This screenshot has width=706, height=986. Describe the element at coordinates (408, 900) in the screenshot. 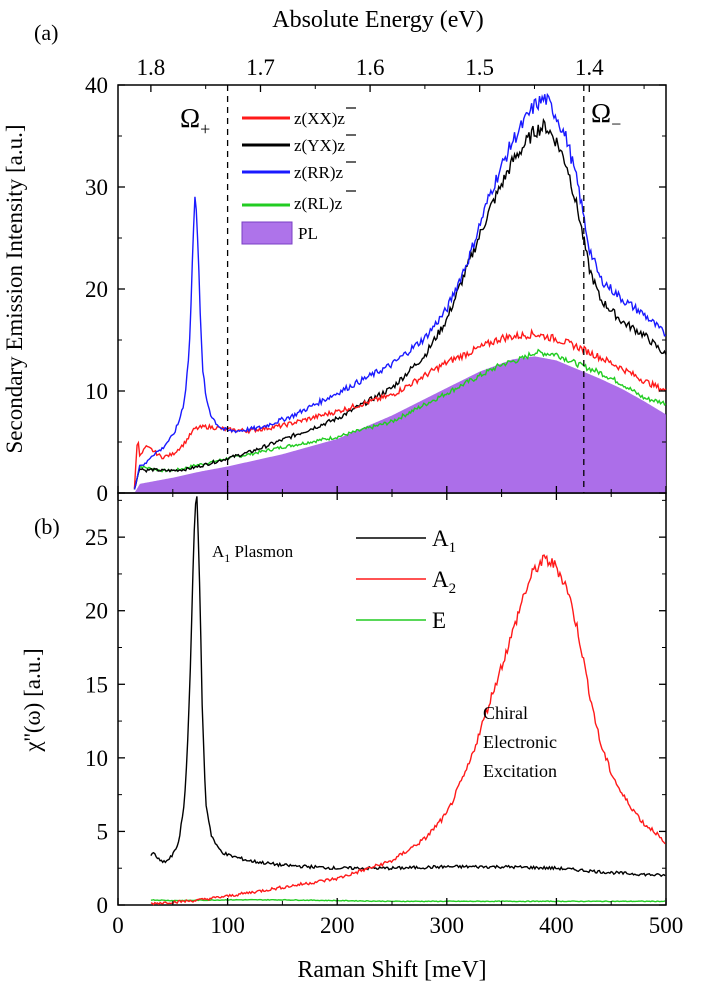

I see `series-e-line` at that location.